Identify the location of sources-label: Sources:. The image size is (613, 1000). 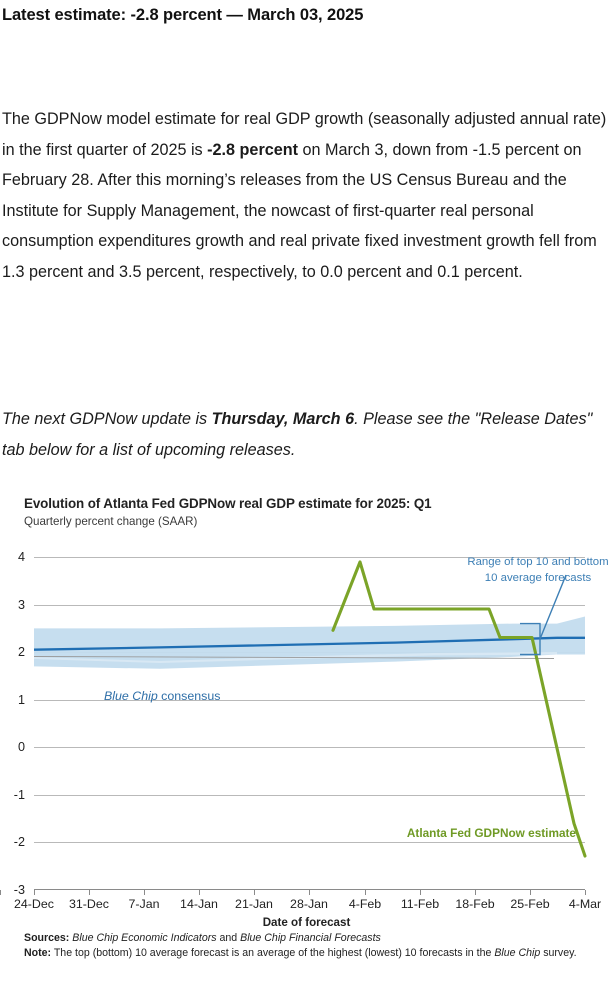
(47, 938).